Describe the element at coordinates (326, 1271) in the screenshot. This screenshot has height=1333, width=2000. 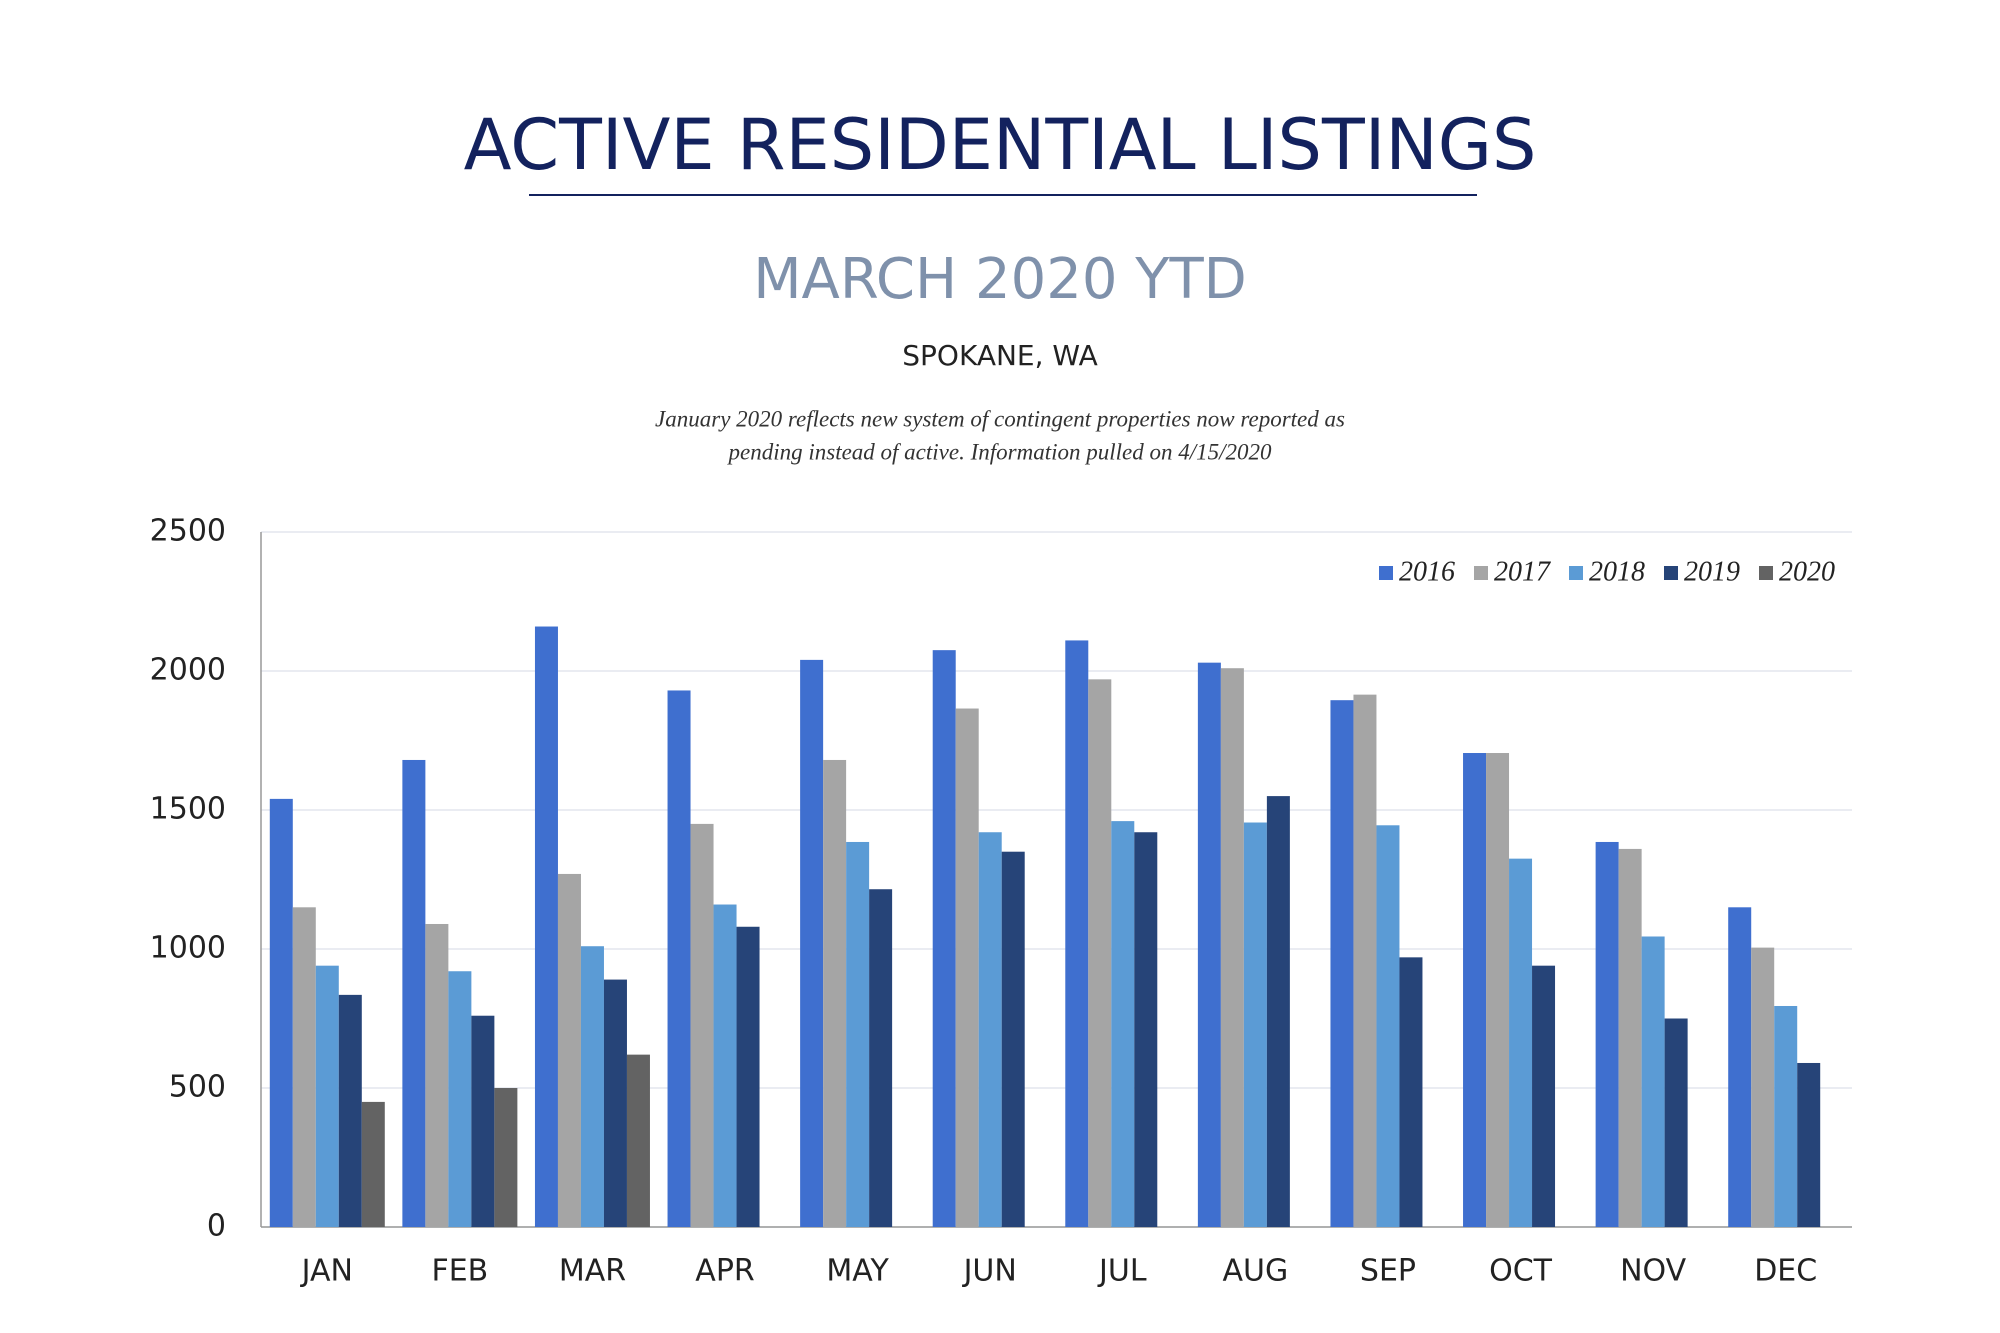
I see `x-tick-label: JAN` at that location.